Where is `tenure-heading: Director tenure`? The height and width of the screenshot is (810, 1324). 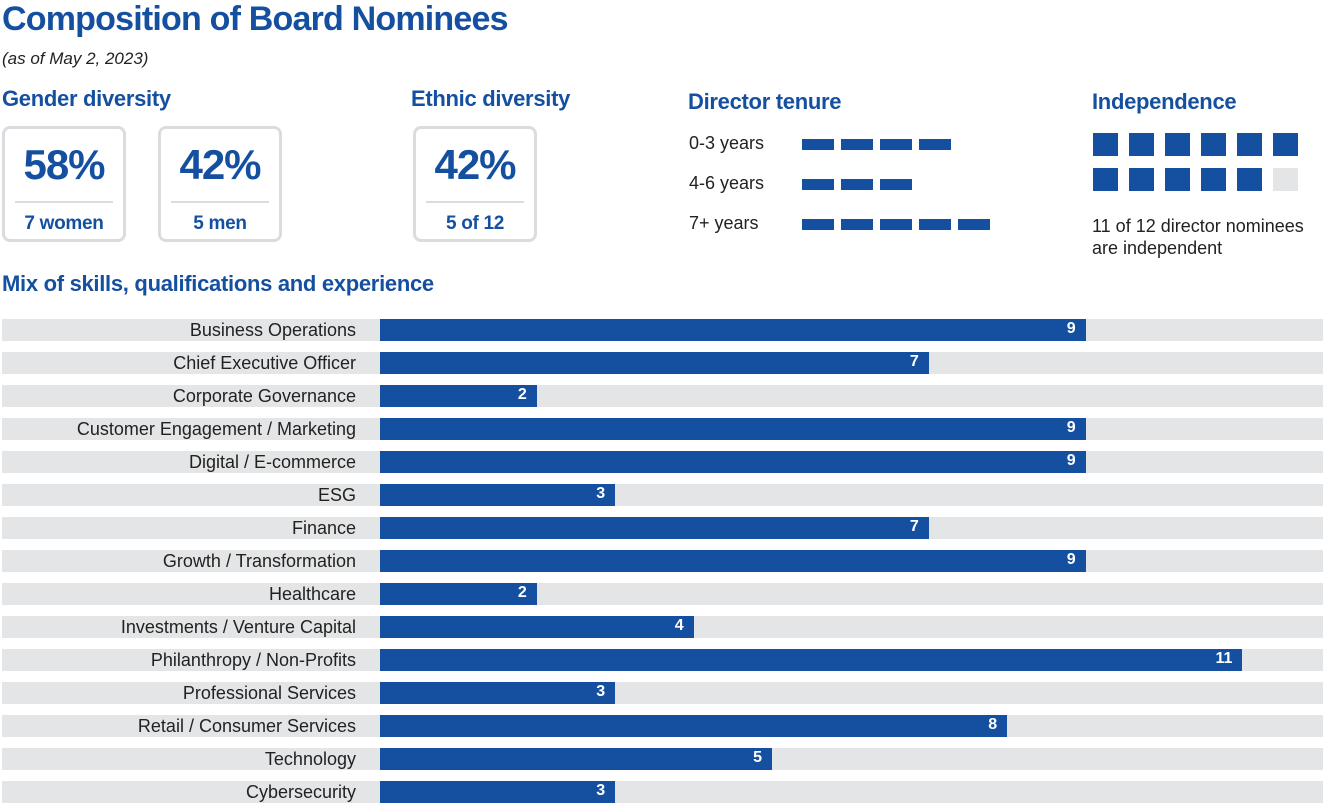 tenure-heading: Director tenure is located at coordinates (765, 101).